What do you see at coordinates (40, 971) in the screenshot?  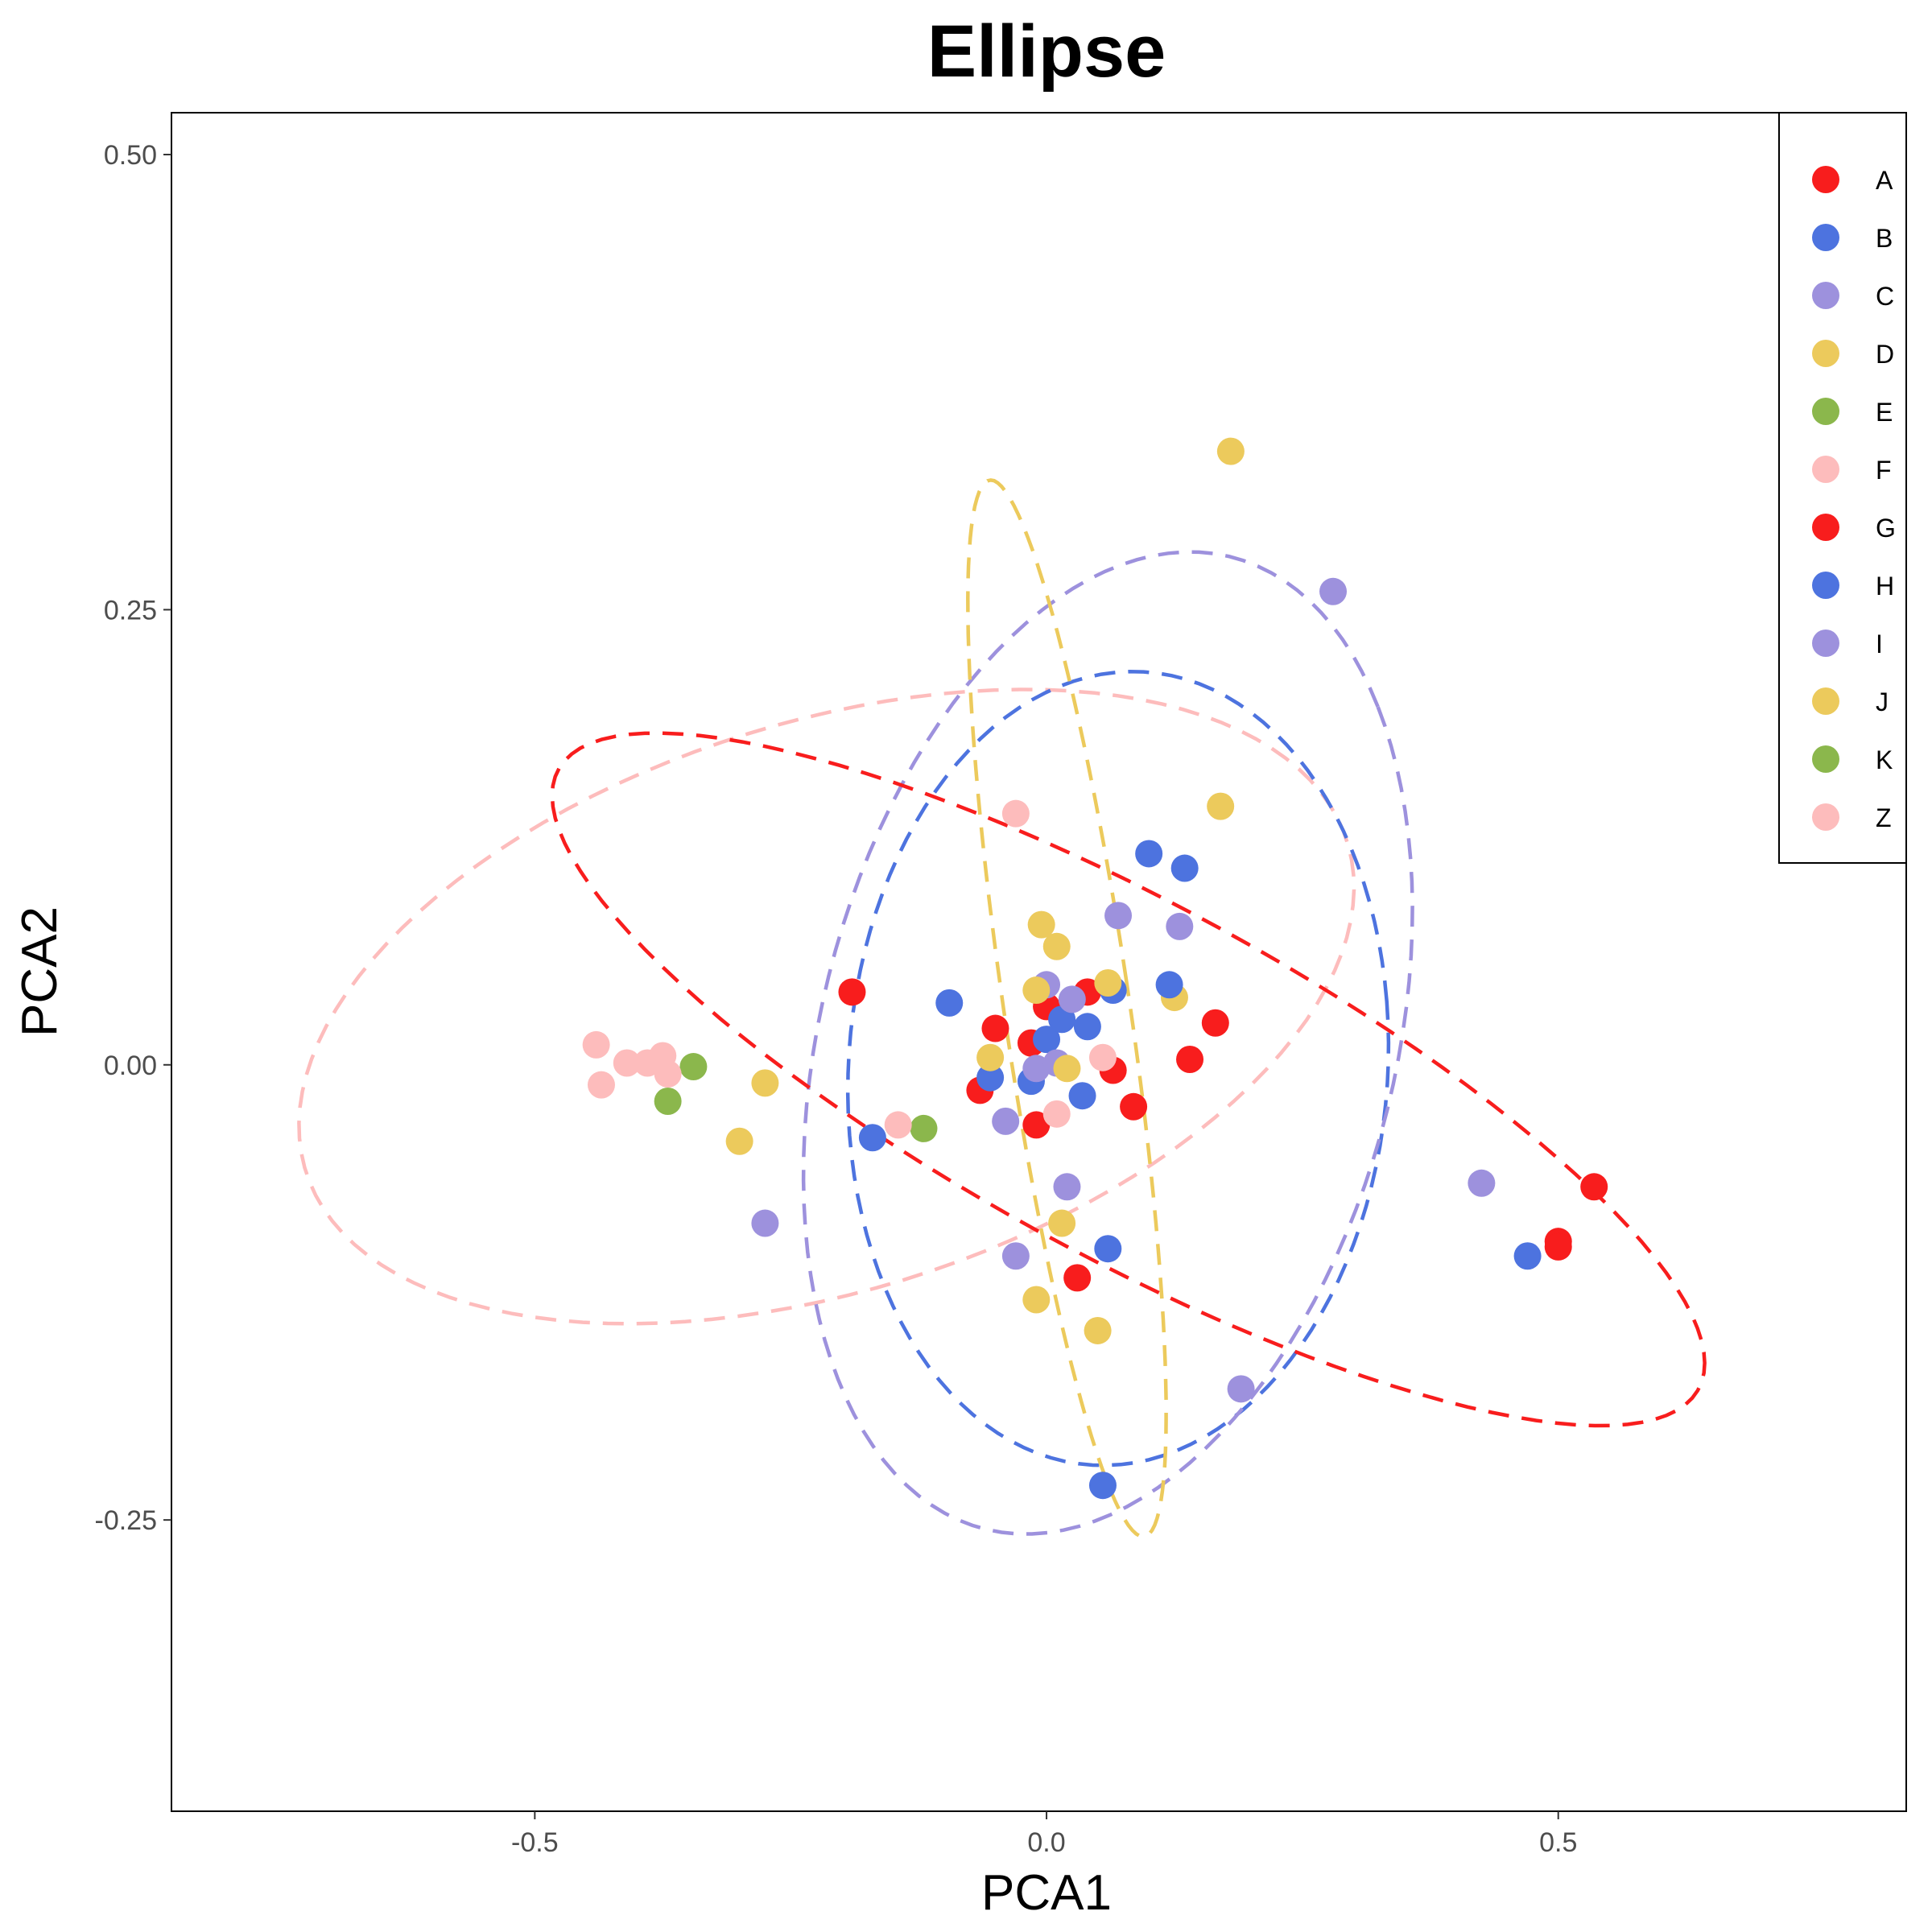 I see `y-axis-title: PCA2` at bounding box center [40, 971].